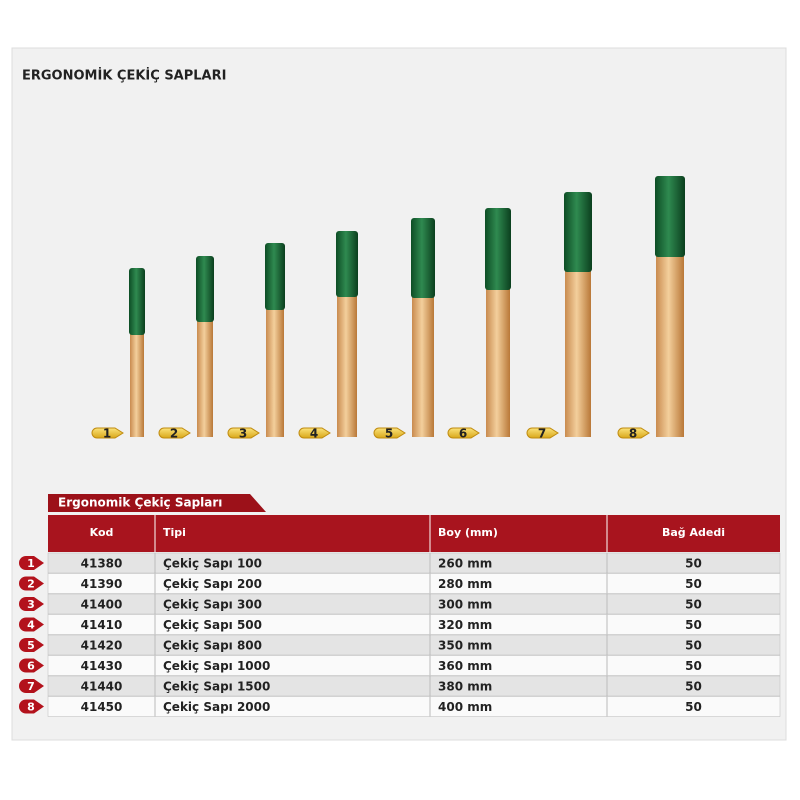 This screenshot has height=800, width=800. I want to click on handle-label: 4, so click(314, 434).